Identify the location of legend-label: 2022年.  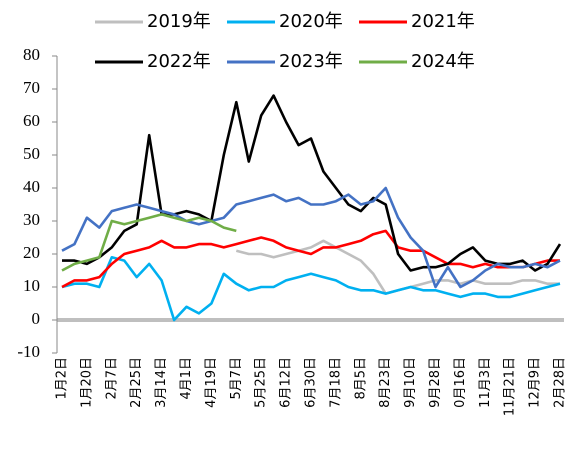
(179, 61).